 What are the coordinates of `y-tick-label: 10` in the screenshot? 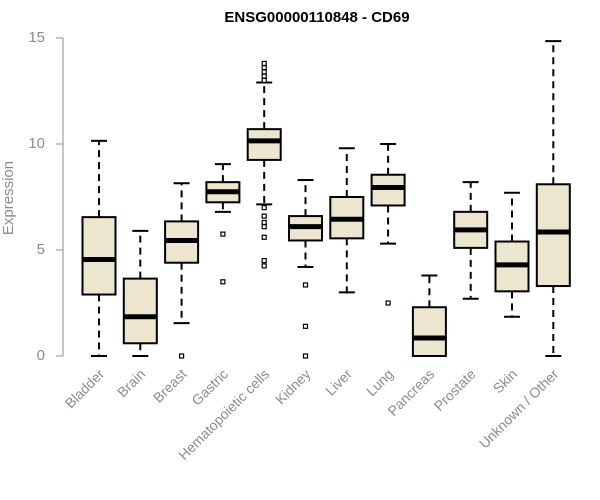 It's located at (36, 143).